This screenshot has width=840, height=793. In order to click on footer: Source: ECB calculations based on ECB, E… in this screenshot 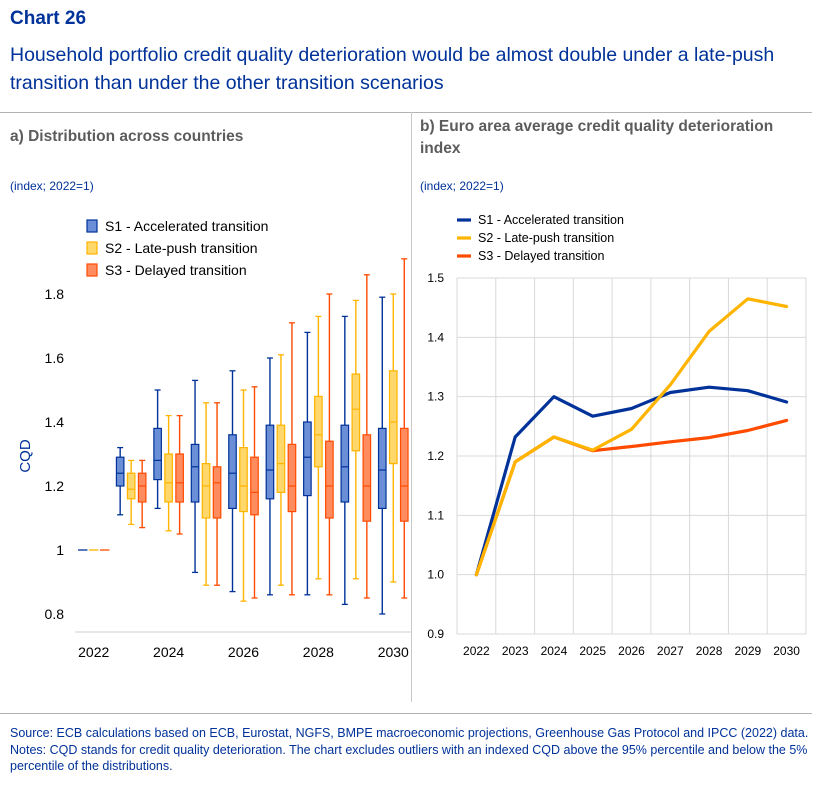, I will do `click(417, 750)`.